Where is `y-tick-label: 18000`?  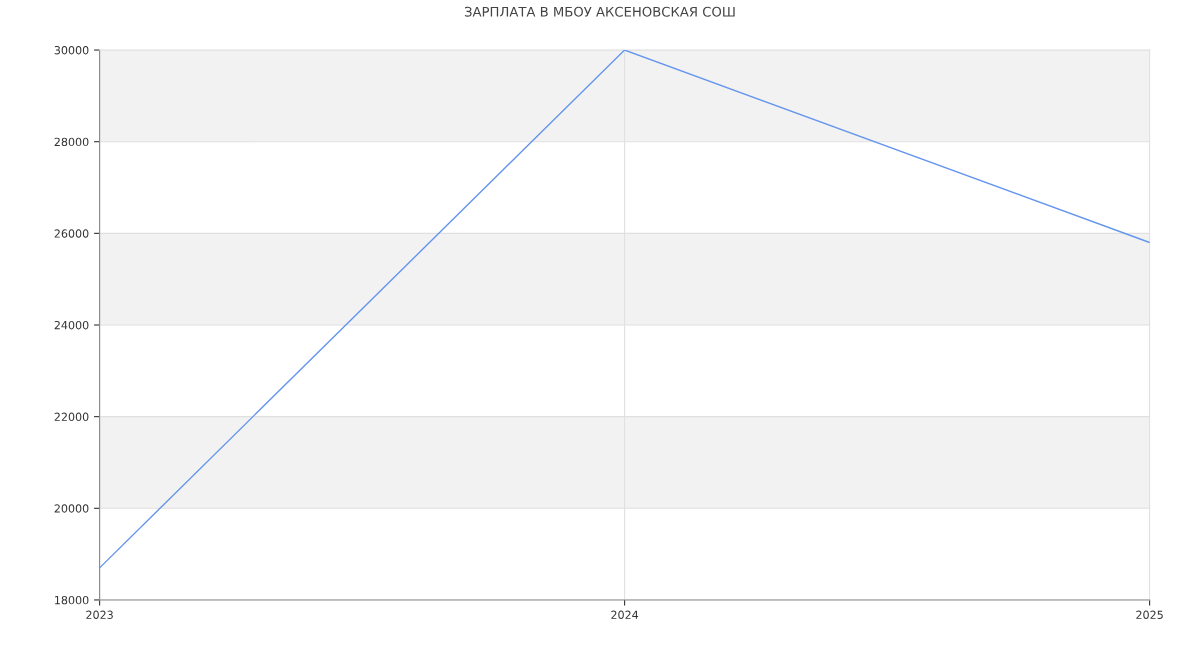
y-tick-label: 18000 is located at coordinates (72, 600).